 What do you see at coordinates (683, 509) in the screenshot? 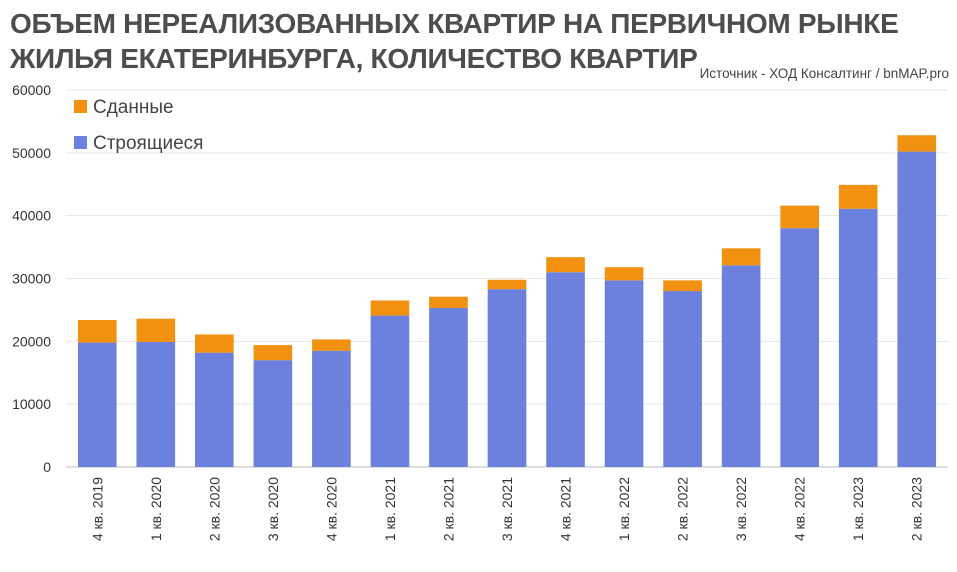
I see `x-tick-label: 2 кв. 2022` at bounding box center [683, 509].